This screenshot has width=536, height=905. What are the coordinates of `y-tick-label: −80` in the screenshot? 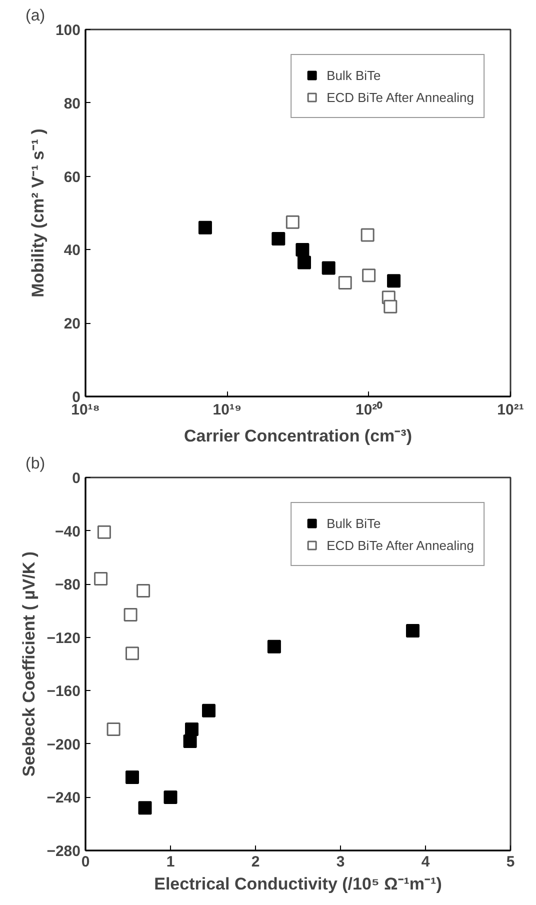 It's located at (68, 585).